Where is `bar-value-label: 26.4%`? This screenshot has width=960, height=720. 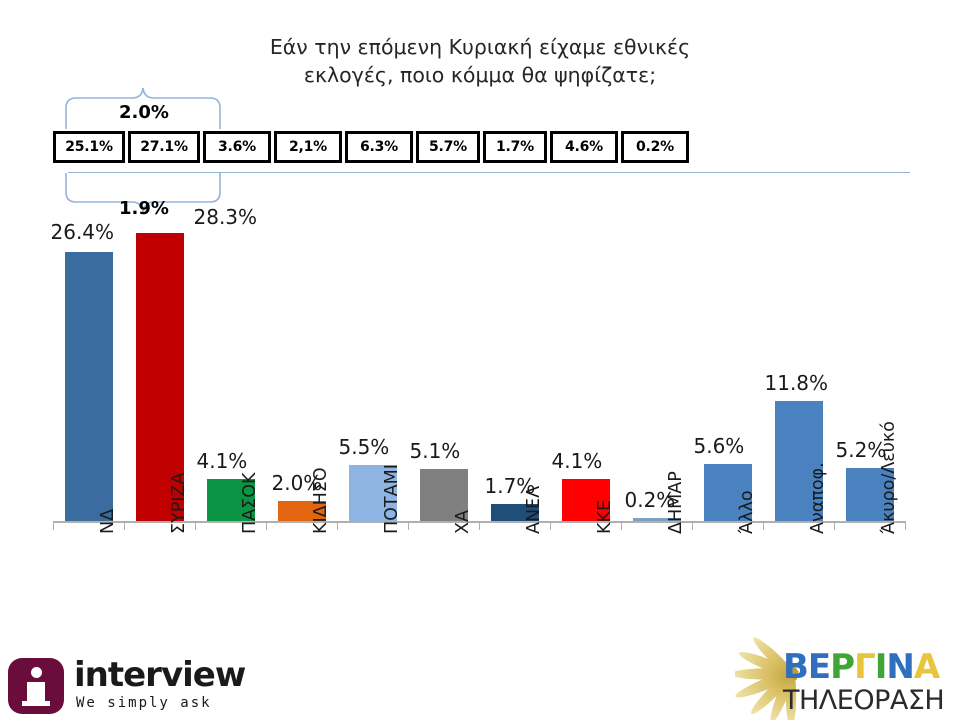
bar-value-label: 26.4% is located at coordinates (82, 232).